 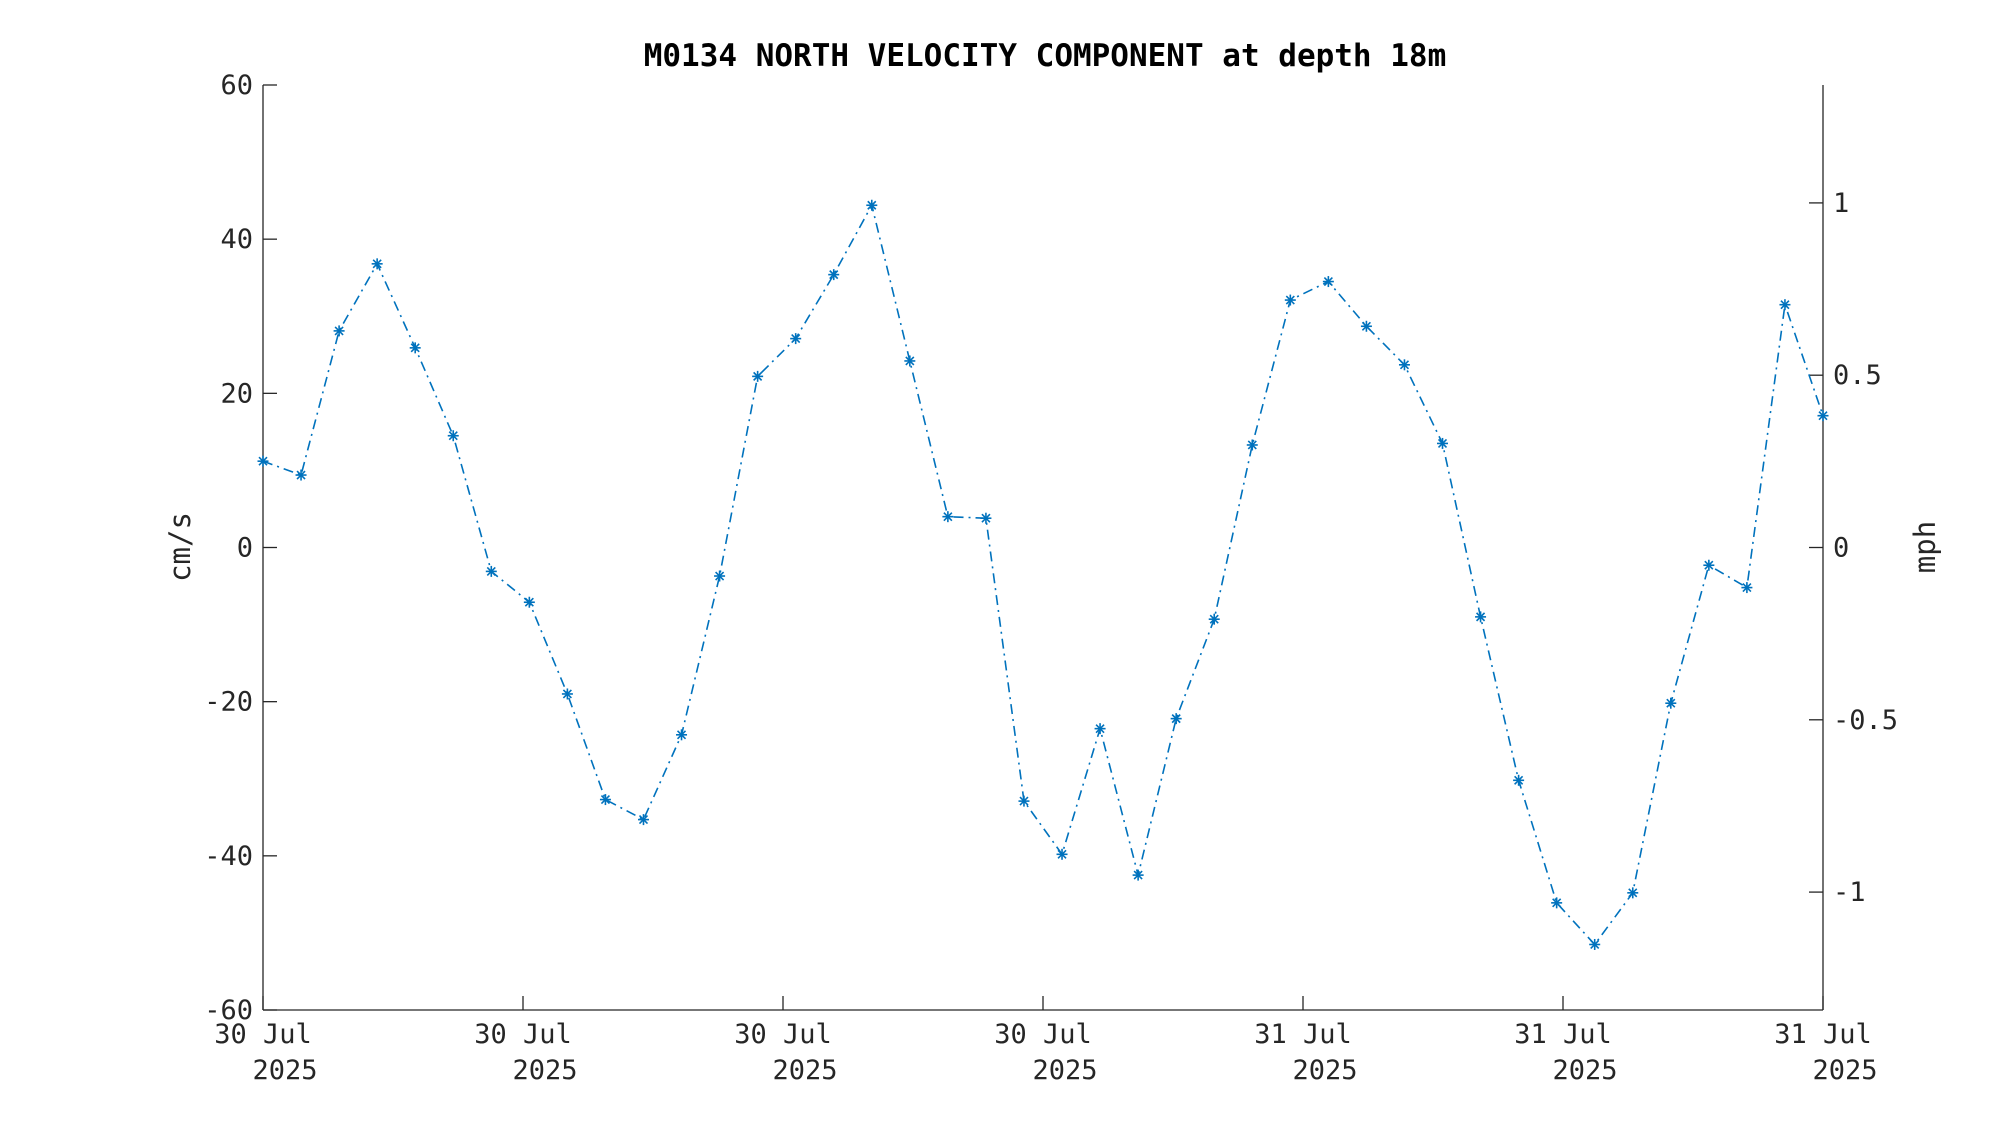 I want to click on y-axis-label: cm/s, so click(x=180, y=547).